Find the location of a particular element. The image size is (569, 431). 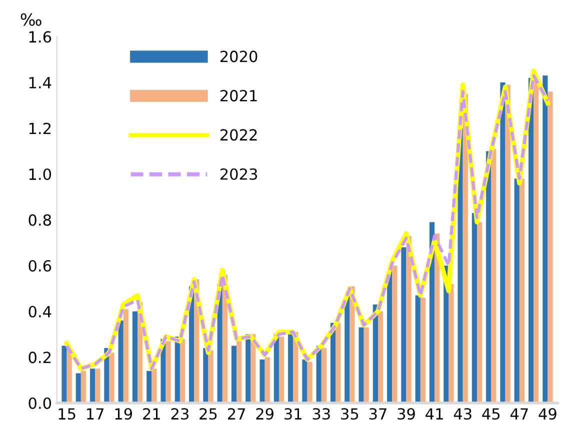

y-tick-label: 0.0 is located at coordinates (40, 403).